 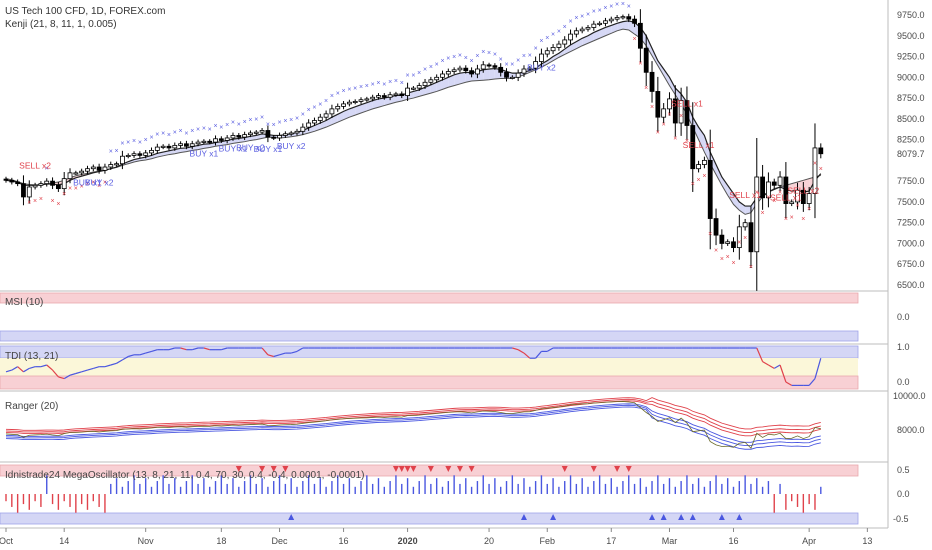 What do you see at coordinates (280, 541) in the screenshot?
I see `time-tick-label: Dec` at bounding box center [280, 541].